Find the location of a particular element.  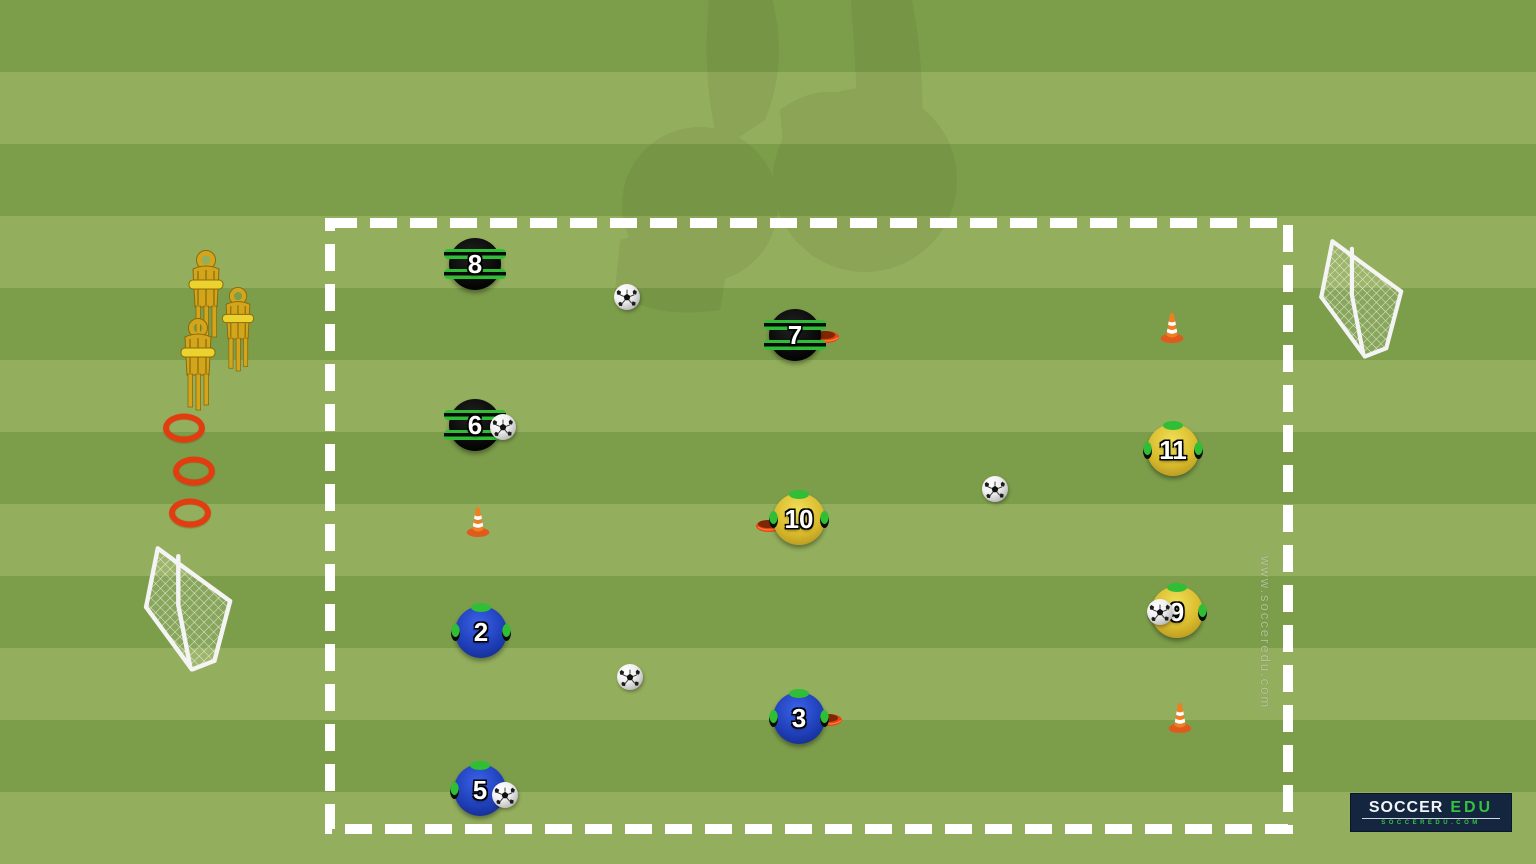

soccer-edu-logo: SOCCER EDU SOCCEREDU.COM is located at coordinates (1431, 812).